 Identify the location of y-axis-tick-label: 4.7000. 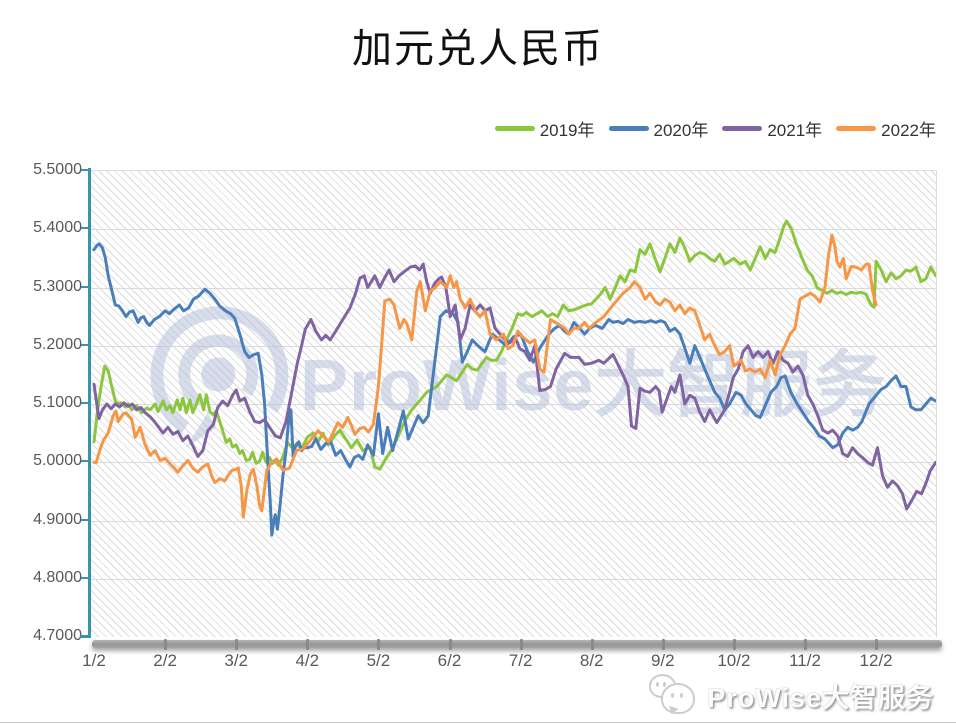
(57, 635).